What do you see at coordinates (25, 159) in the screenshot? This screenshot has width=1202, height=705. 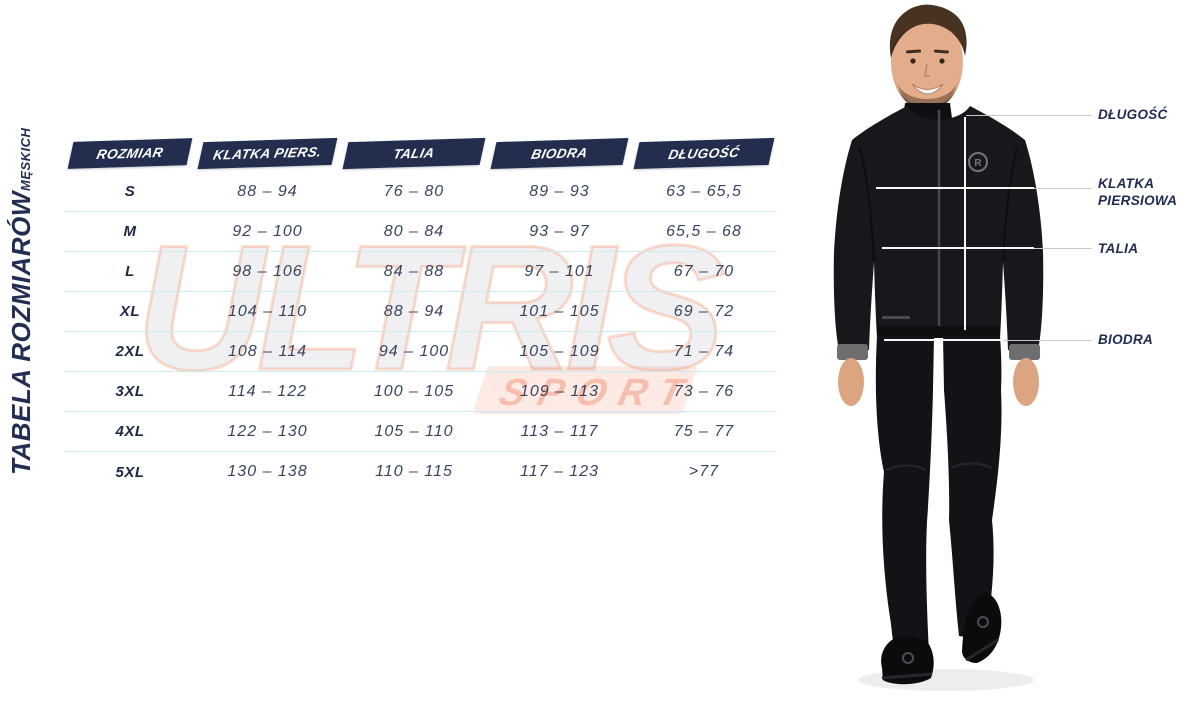 I see `page-title-sub: MĘSKICH` at bounding box center [25, 159].